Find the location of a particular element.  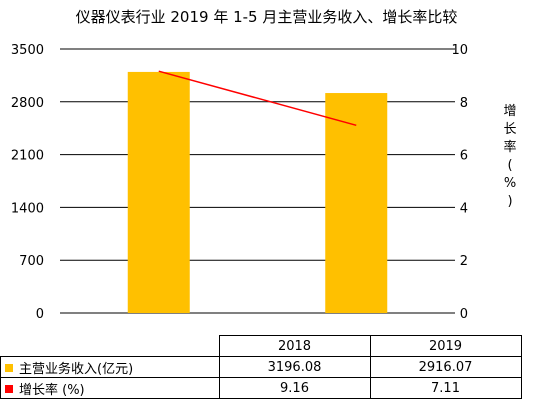

table-row: 主营业务收入(亿元) 3196.08 2916.07 is located at coordinates (261, 367).